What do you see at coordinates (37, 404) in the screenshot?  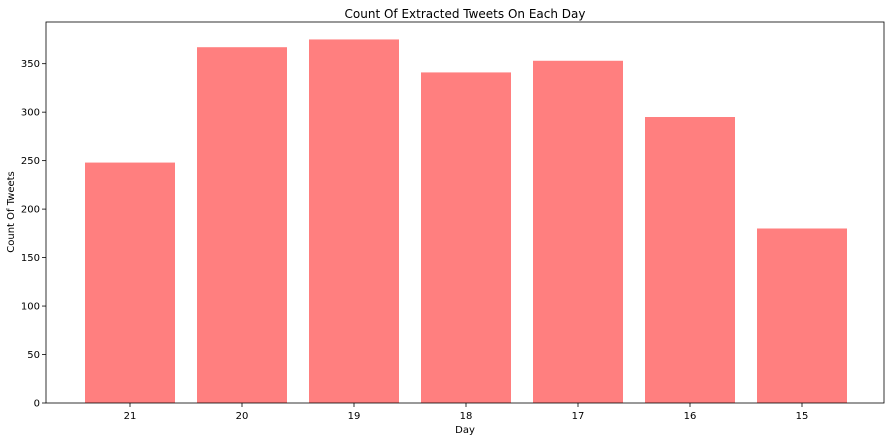 I see `y-tick-label-0: 0` at bounding box center [37, 404].